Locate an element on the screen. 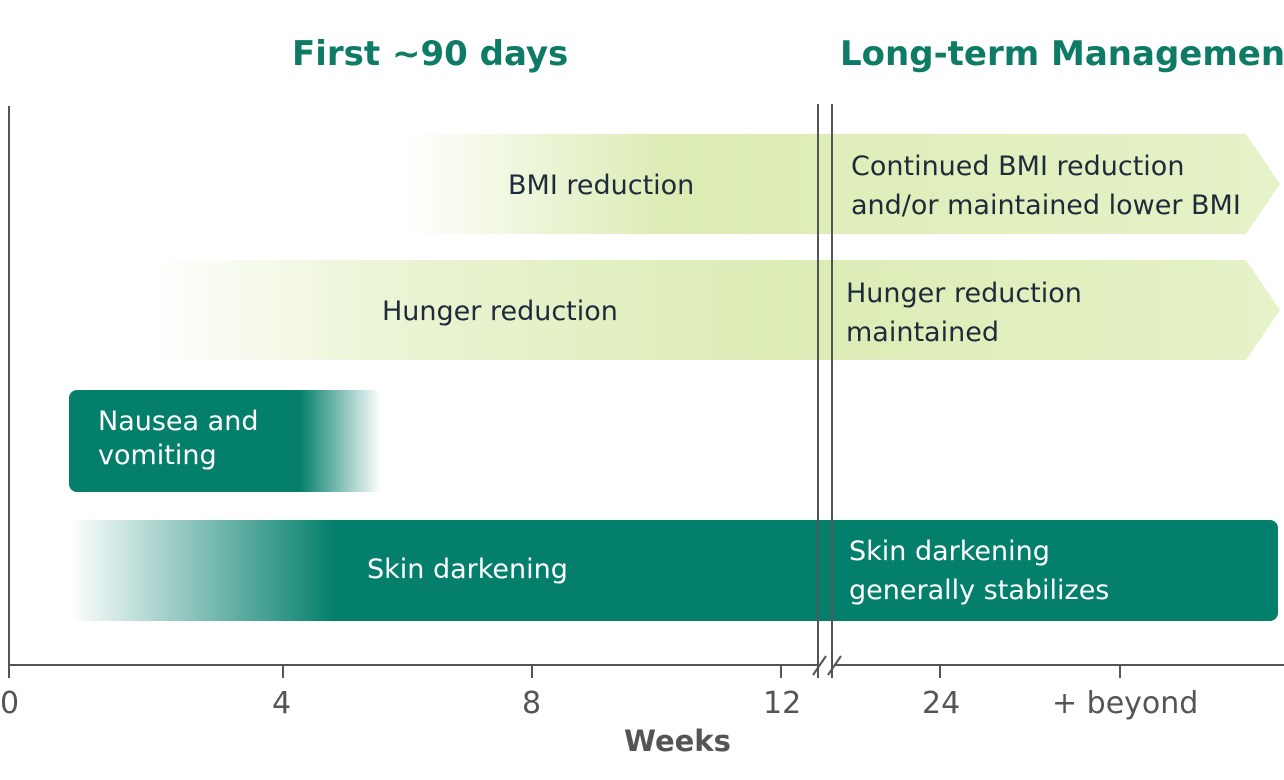 Image resolution: width=1284 pixels, height=780 pixels. x-axis-title: Weeks is located at coordinates (677, 741).